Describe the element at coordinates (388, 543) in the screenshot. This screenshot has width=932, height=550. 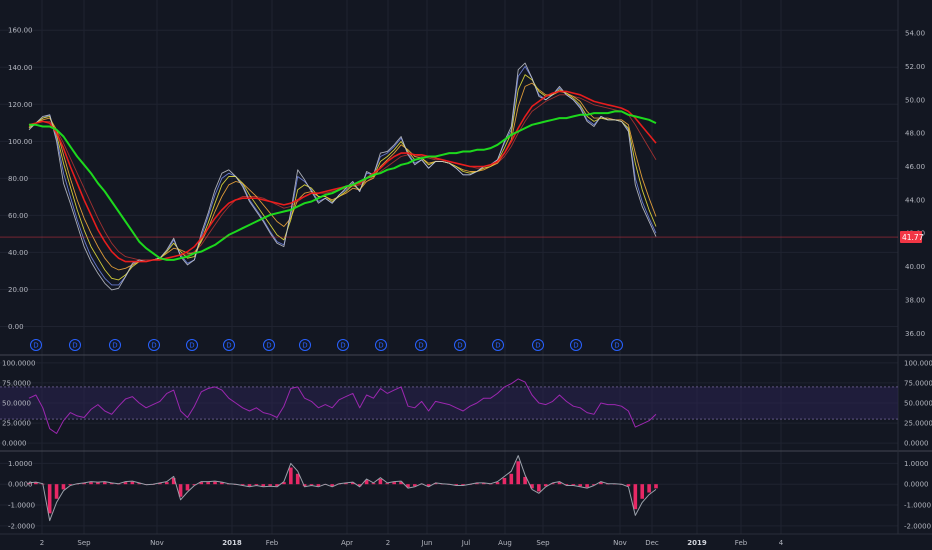
I see `time-axis-tick-label: 2` at that location.